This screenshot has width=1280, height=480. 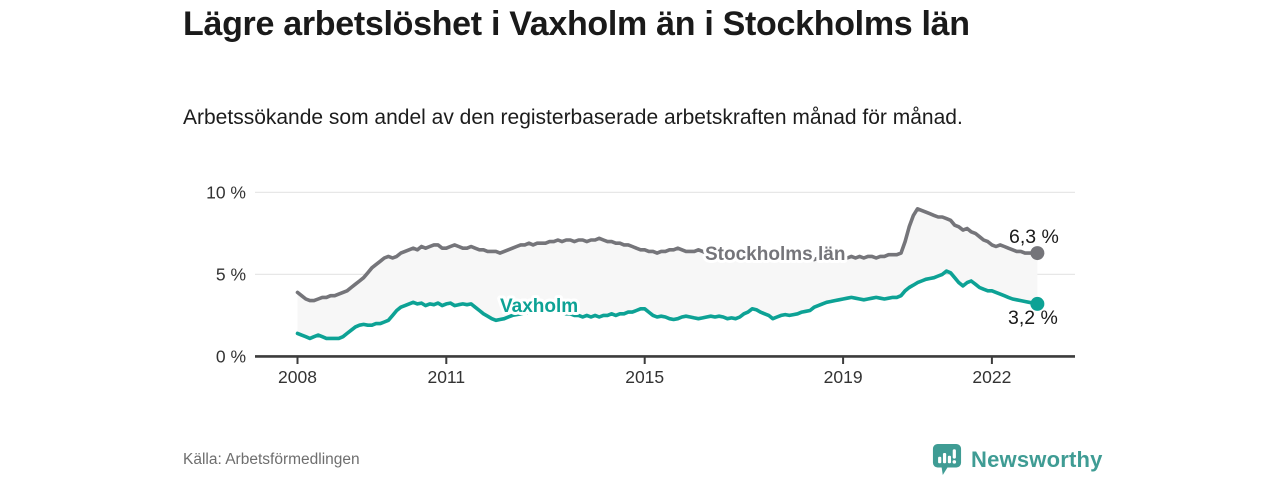 I want to click on x-tick-label-2015: 2015, so click(x=644, y=377).